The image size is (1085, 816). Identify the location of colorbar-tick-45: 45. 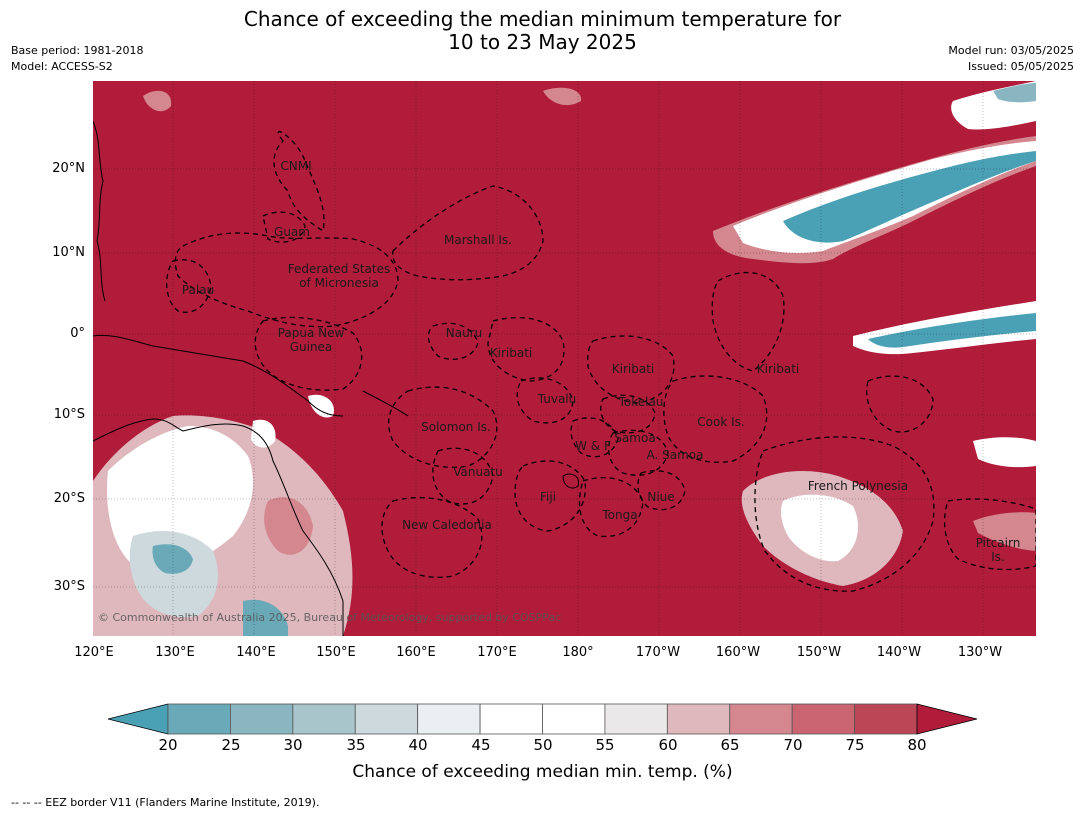
(481, 745).